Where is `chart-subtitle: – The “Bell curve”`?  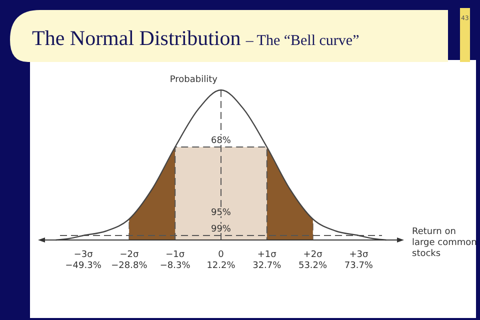 chart-subtitle: – The “Bell curve” is located at coordinates (302, 41).